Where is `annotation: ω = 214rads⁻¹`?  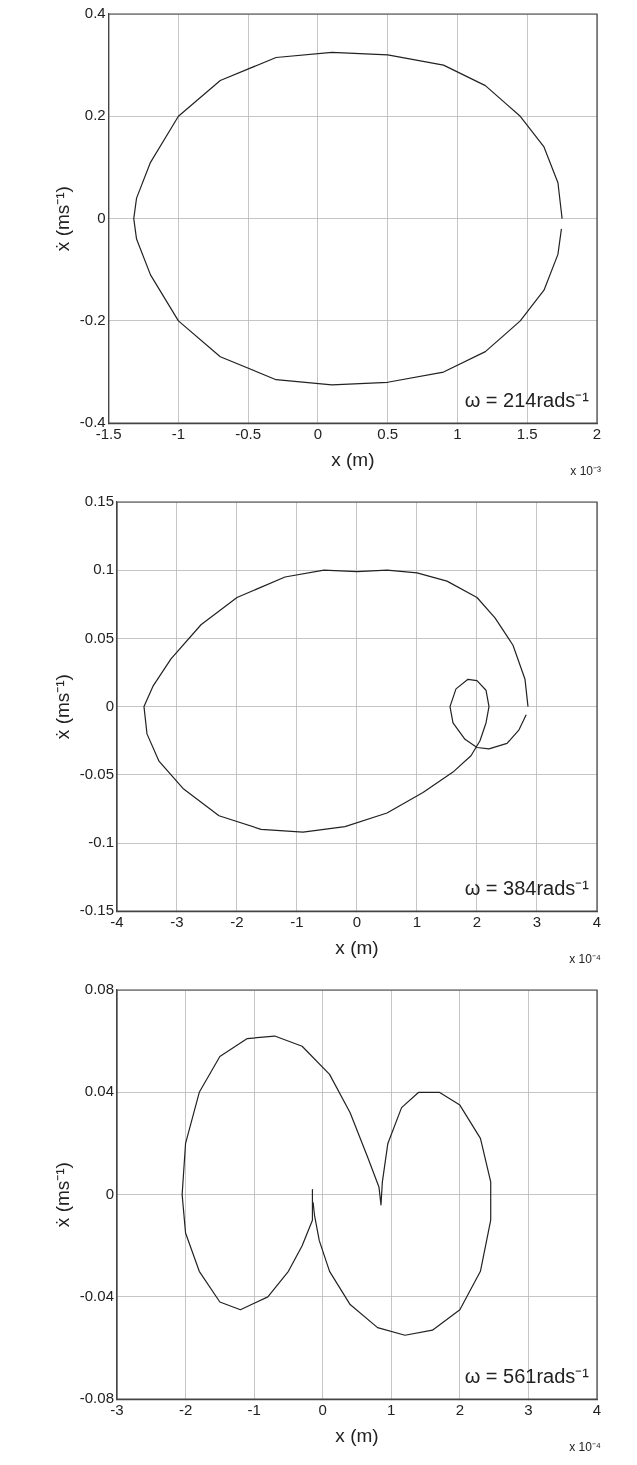
annotation: ω = 214rads⁻¹ is located at coordinates (527, 399).